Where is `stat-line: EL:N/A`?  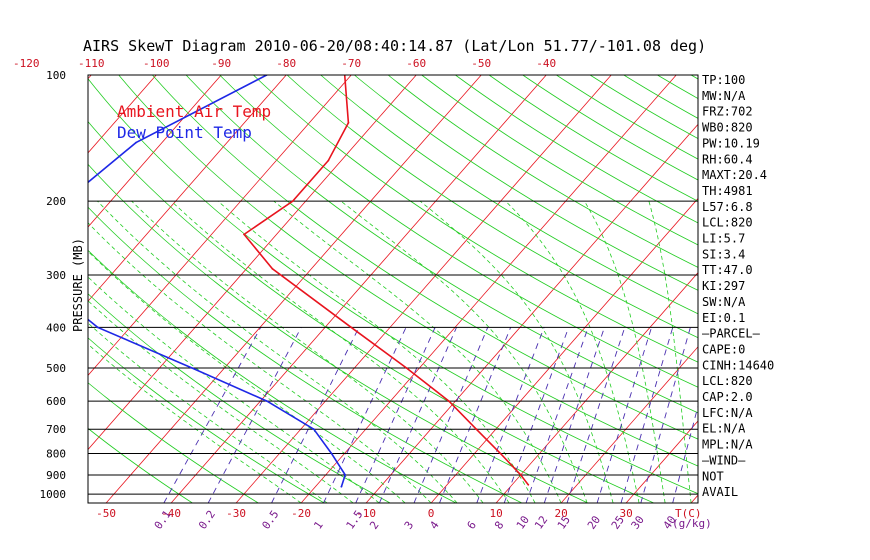 stat-line: EL:N/A is located at coordinates (724, 429).